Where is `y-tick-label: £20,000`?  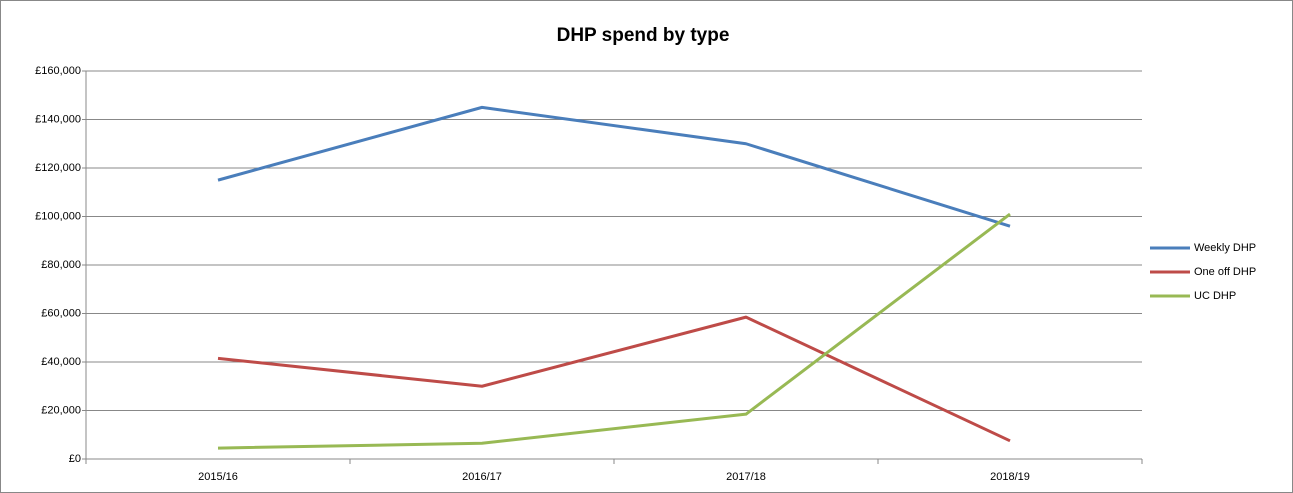 y-tick-label: £20,000 is located at coordinates (61, 410).